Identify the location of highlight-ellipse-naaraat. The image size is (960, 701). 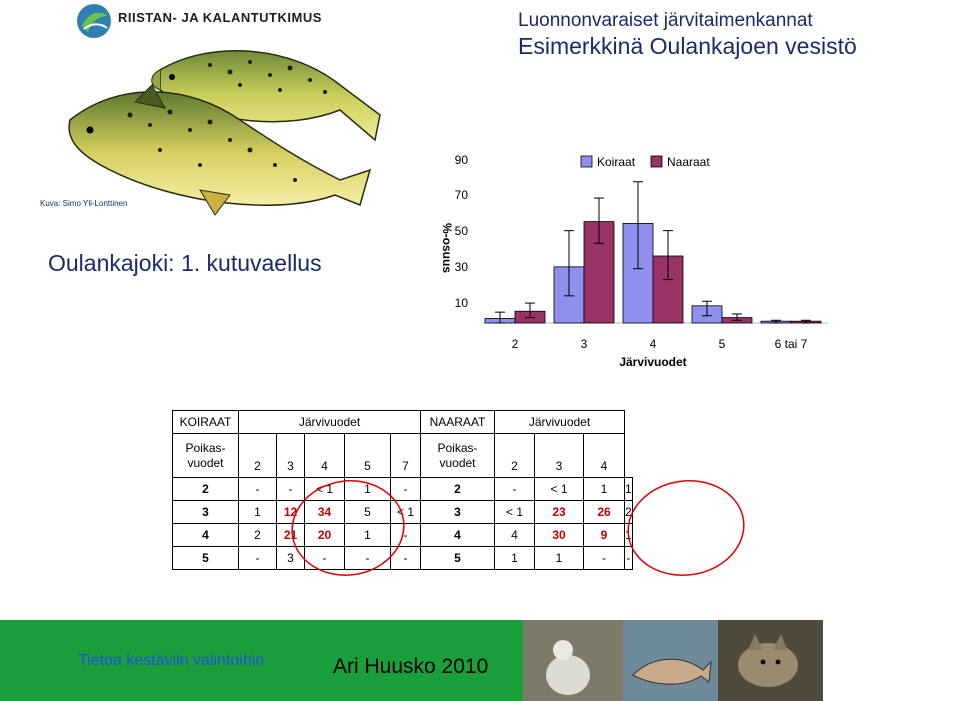
(686, 528).